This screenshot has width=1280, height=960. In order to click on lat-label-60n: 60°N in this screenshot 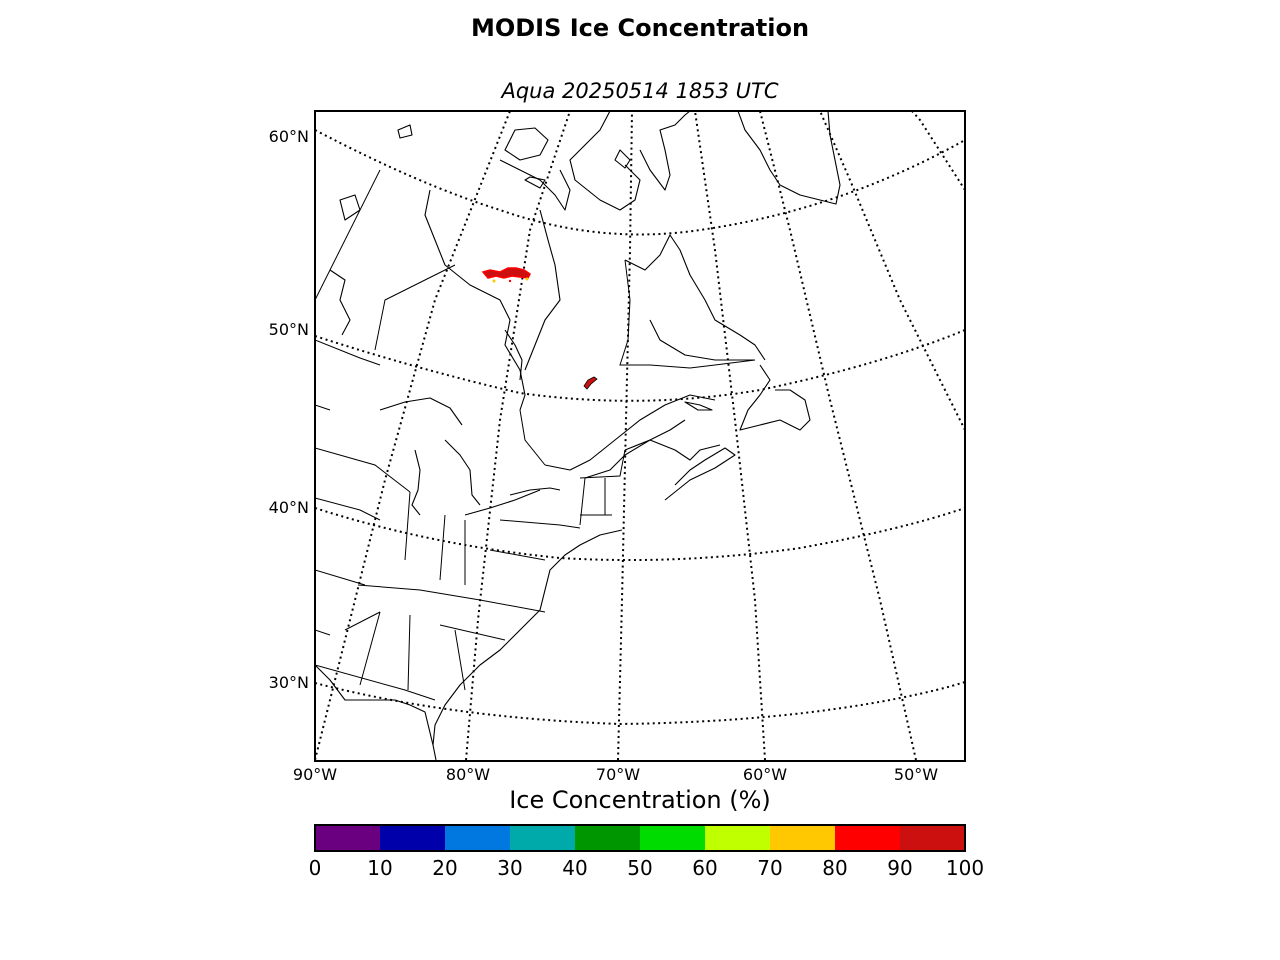, I will do `click(289, 136)`.